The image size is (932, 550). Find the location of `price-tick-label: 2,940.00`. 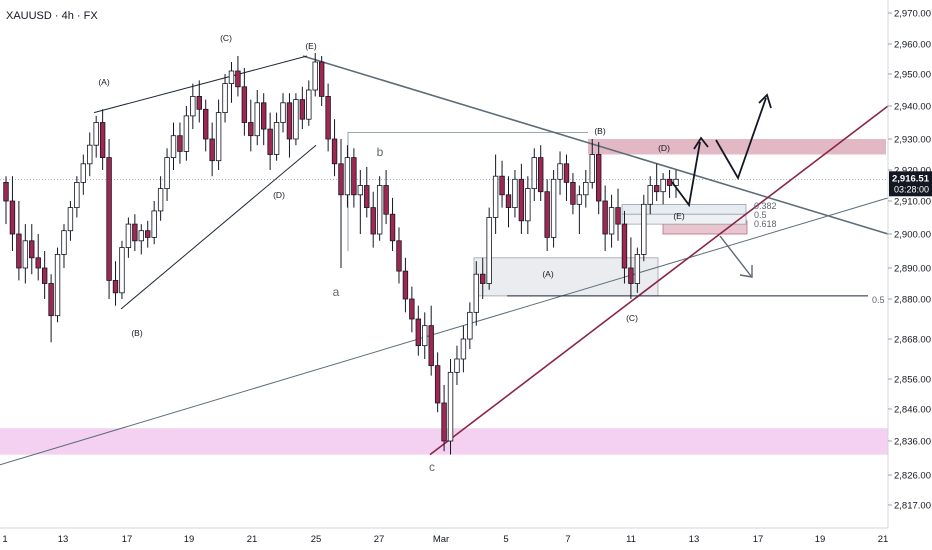

price-tick-label: 2,940.00 is located at coordinates (912, 107).